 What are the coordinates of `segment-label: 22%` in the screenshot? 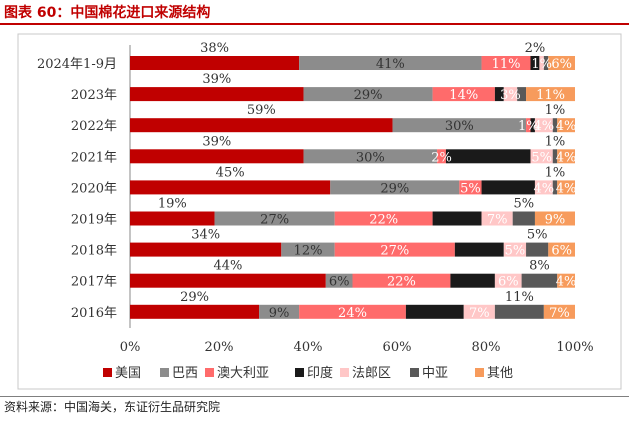 It's located at (401, 282).